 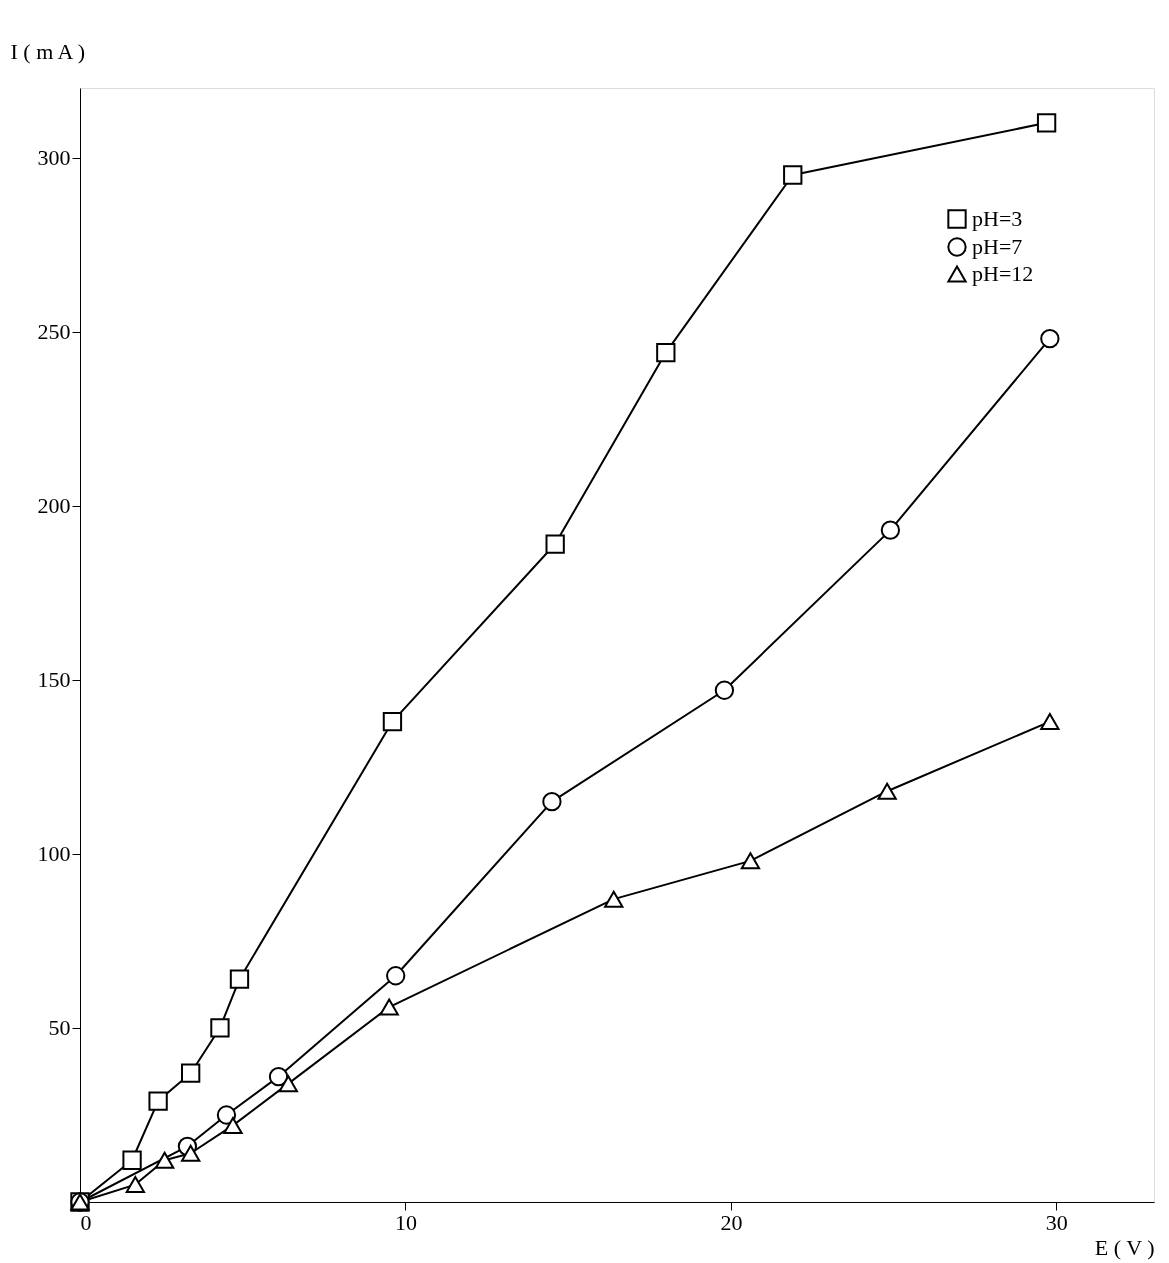 What do you see at coordinates (1124, 1247) in the screenshot?
I see `x-axis-title: E ( V )` at bounding box center [1124, 1247].